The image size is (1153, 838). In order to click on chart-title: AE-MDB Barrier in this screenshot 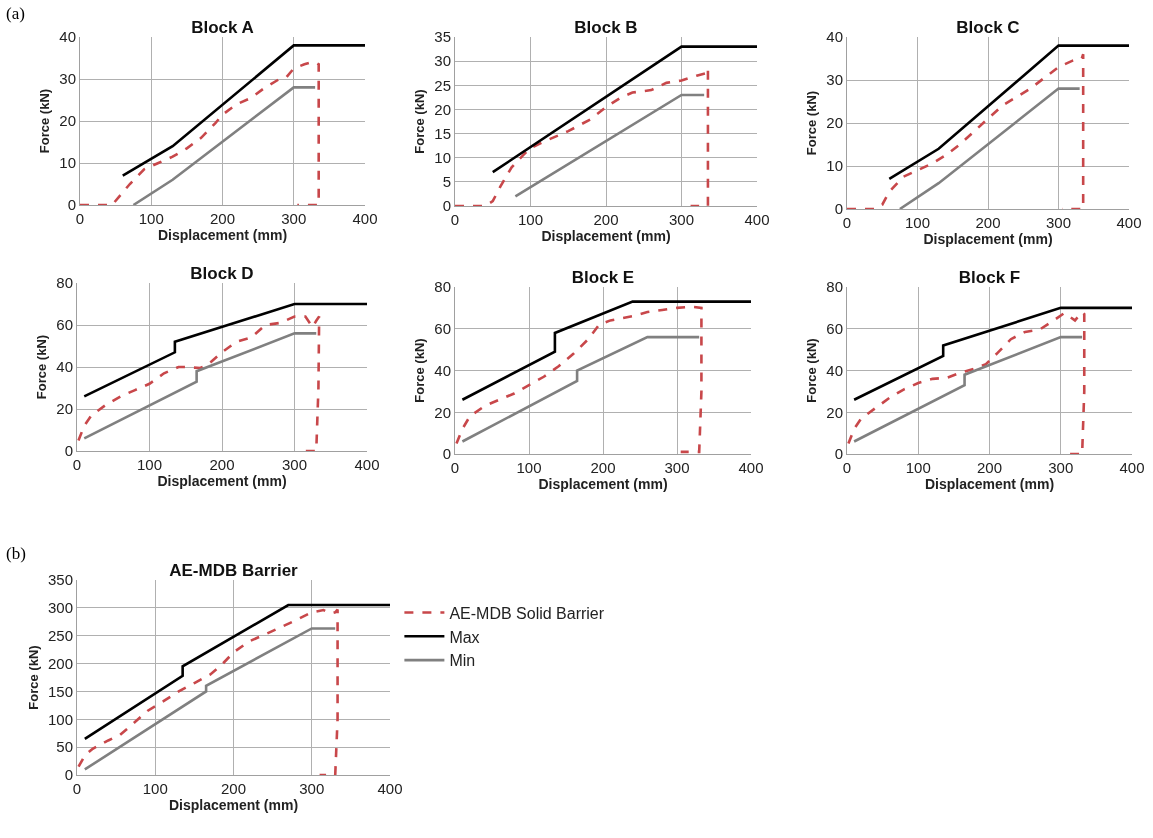, I will do `click(234, 570)`.